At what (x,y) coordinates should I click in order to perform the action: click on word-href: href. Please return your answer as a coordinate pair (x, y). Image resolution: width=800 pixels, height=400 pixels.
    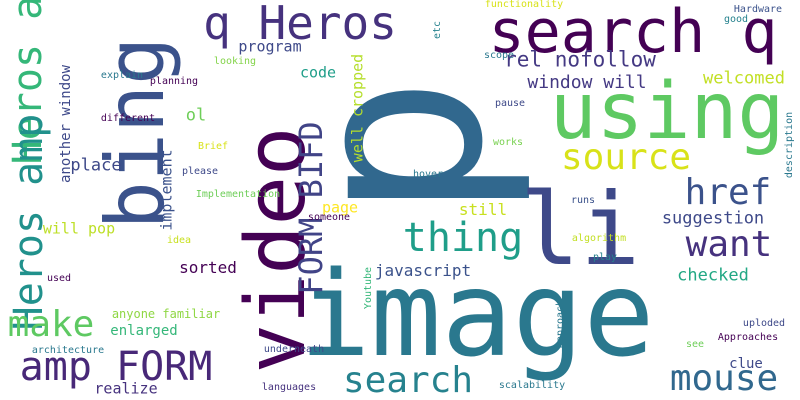
    Looking at the image, I should click on (728, 192).